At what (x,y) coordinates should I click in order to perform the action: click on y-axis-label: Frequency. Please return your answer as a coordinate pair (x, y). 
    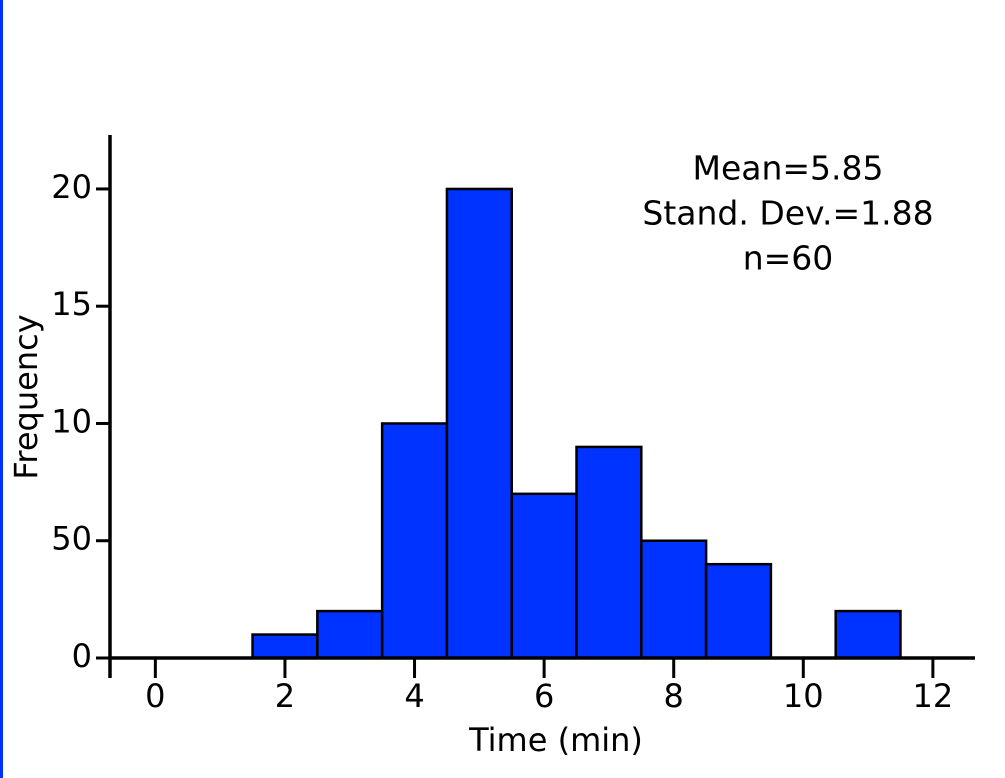
    Looking at the image, I should click on (26, 396).